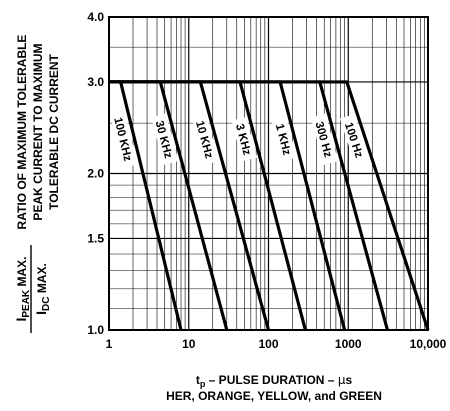 The width and height of the screenshot is (450, 411). Describe the element at coordinates (428, 344) in the screenshot. I see `x-tick-label: 10,000` at that location.